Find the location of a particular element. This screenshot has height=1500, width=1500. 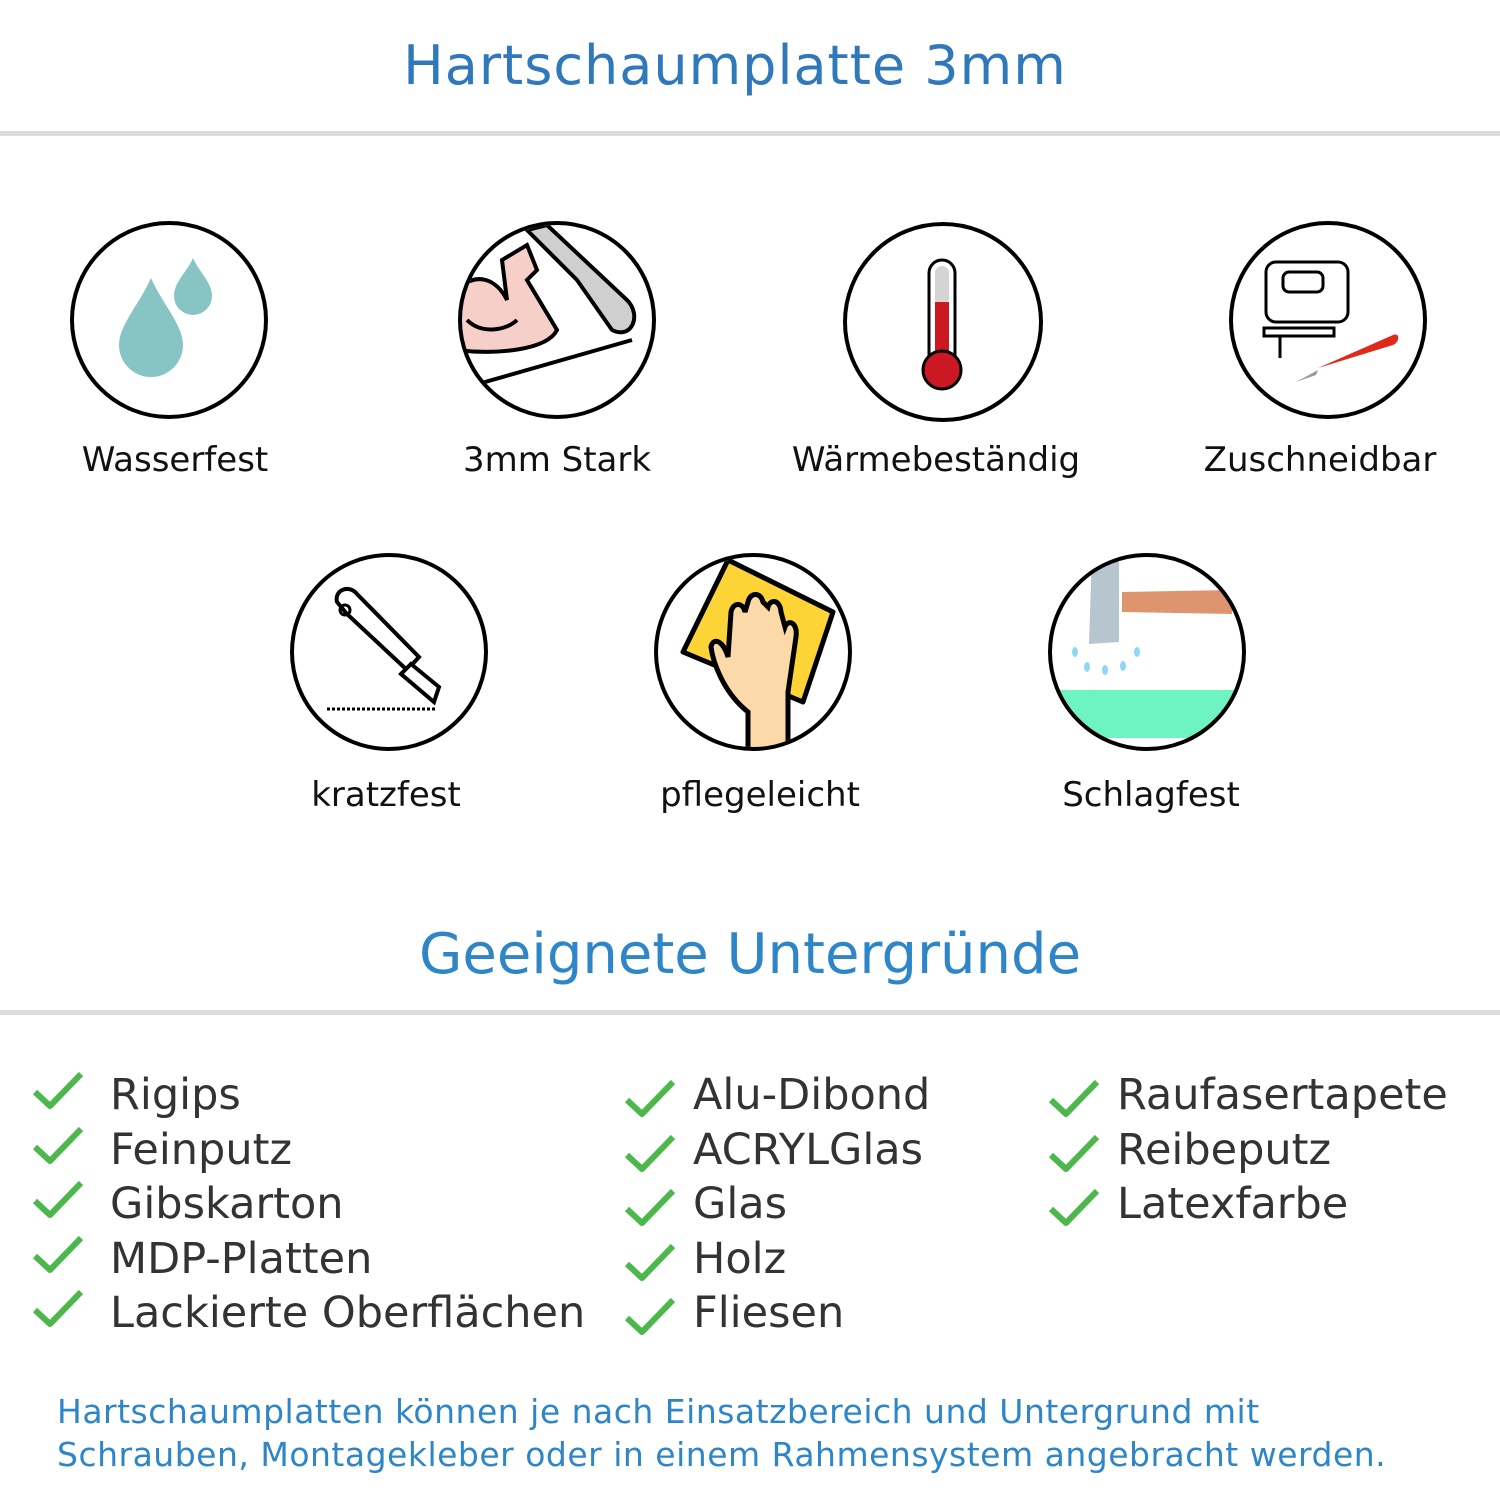

jigsaw-knife-icon is located at coordinates (1328, 320).